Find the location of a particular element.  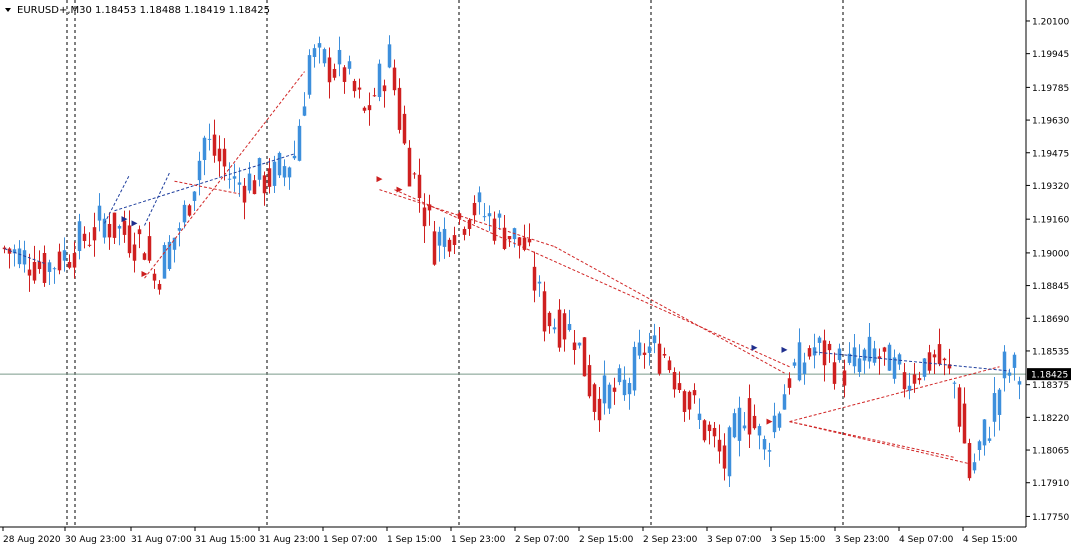

x-tick-label: 30 Aug 23:00 is located at coordinates (95, 540).